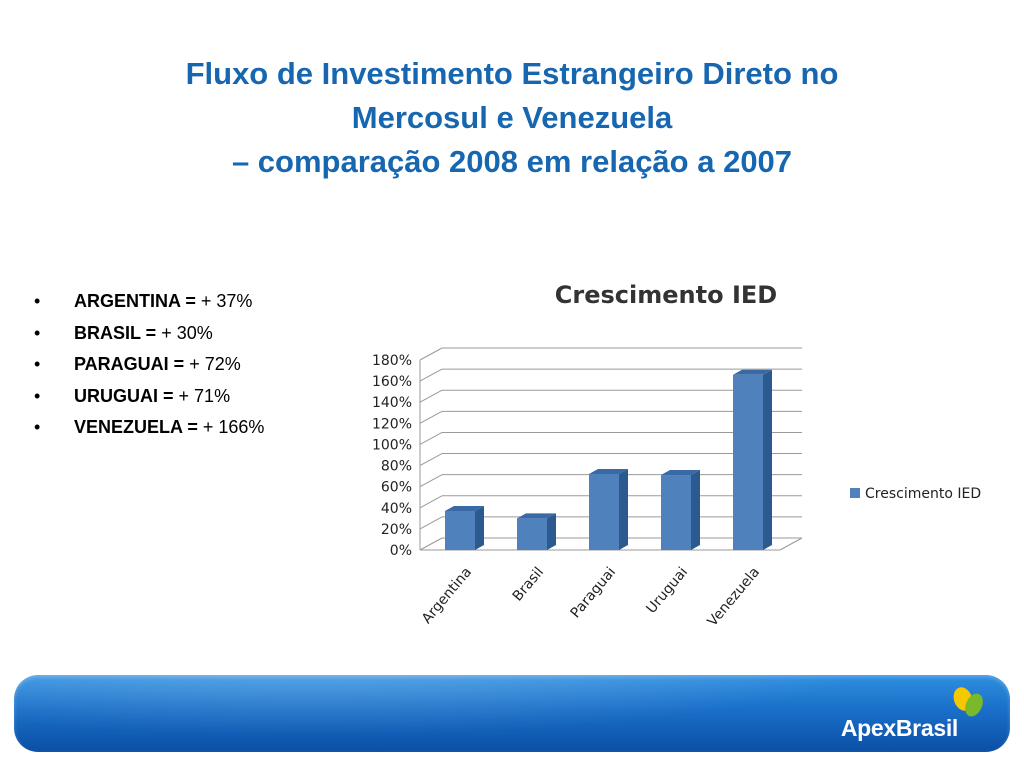  I want to click on x-tick-label: Paraguai, so click(593, 592).